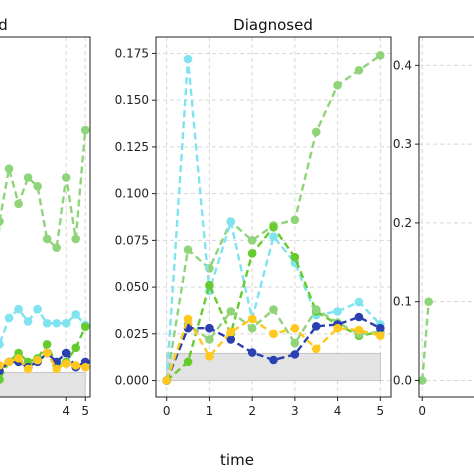  I want to click on panel-title: Diagnosed, so click(273, 25).